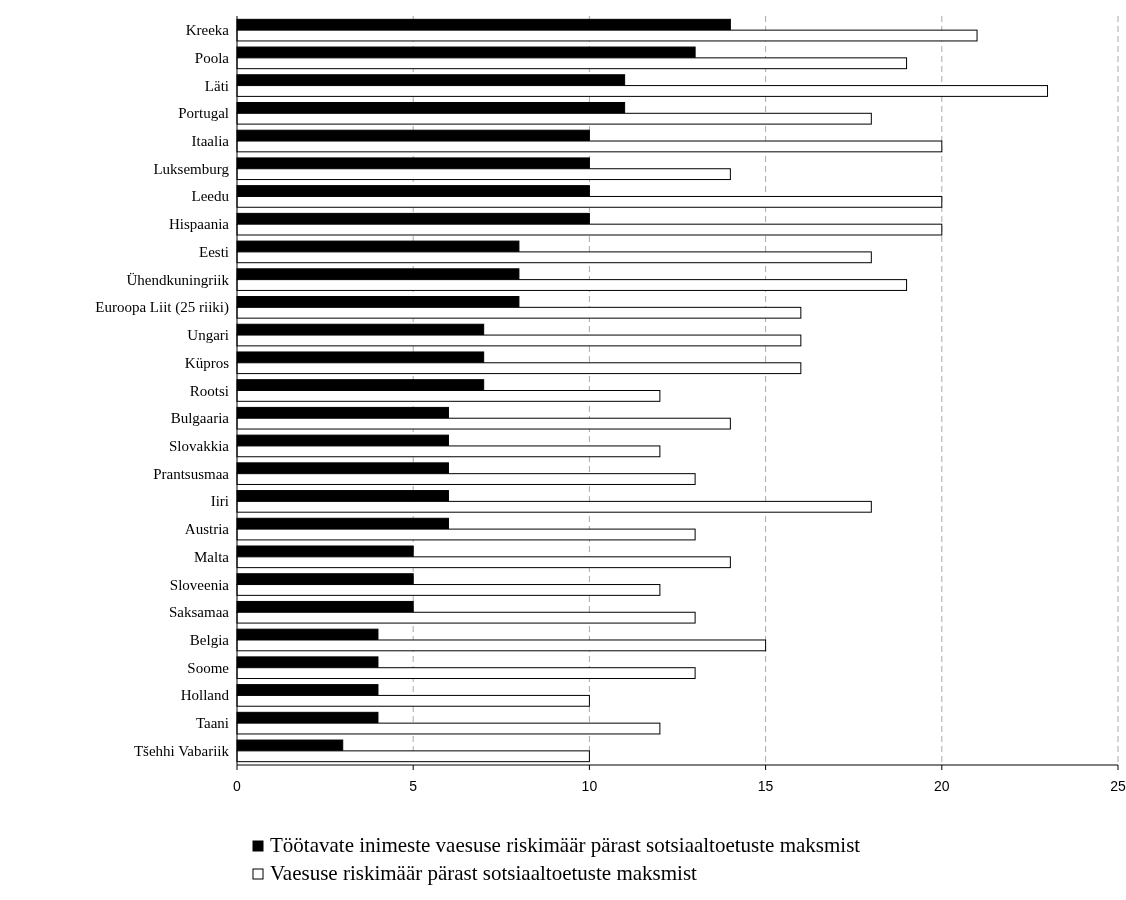 This screenshot has height=900, width=1126. I want to click on y-tick-label: Ühendkuningriik, so click(178, 279).